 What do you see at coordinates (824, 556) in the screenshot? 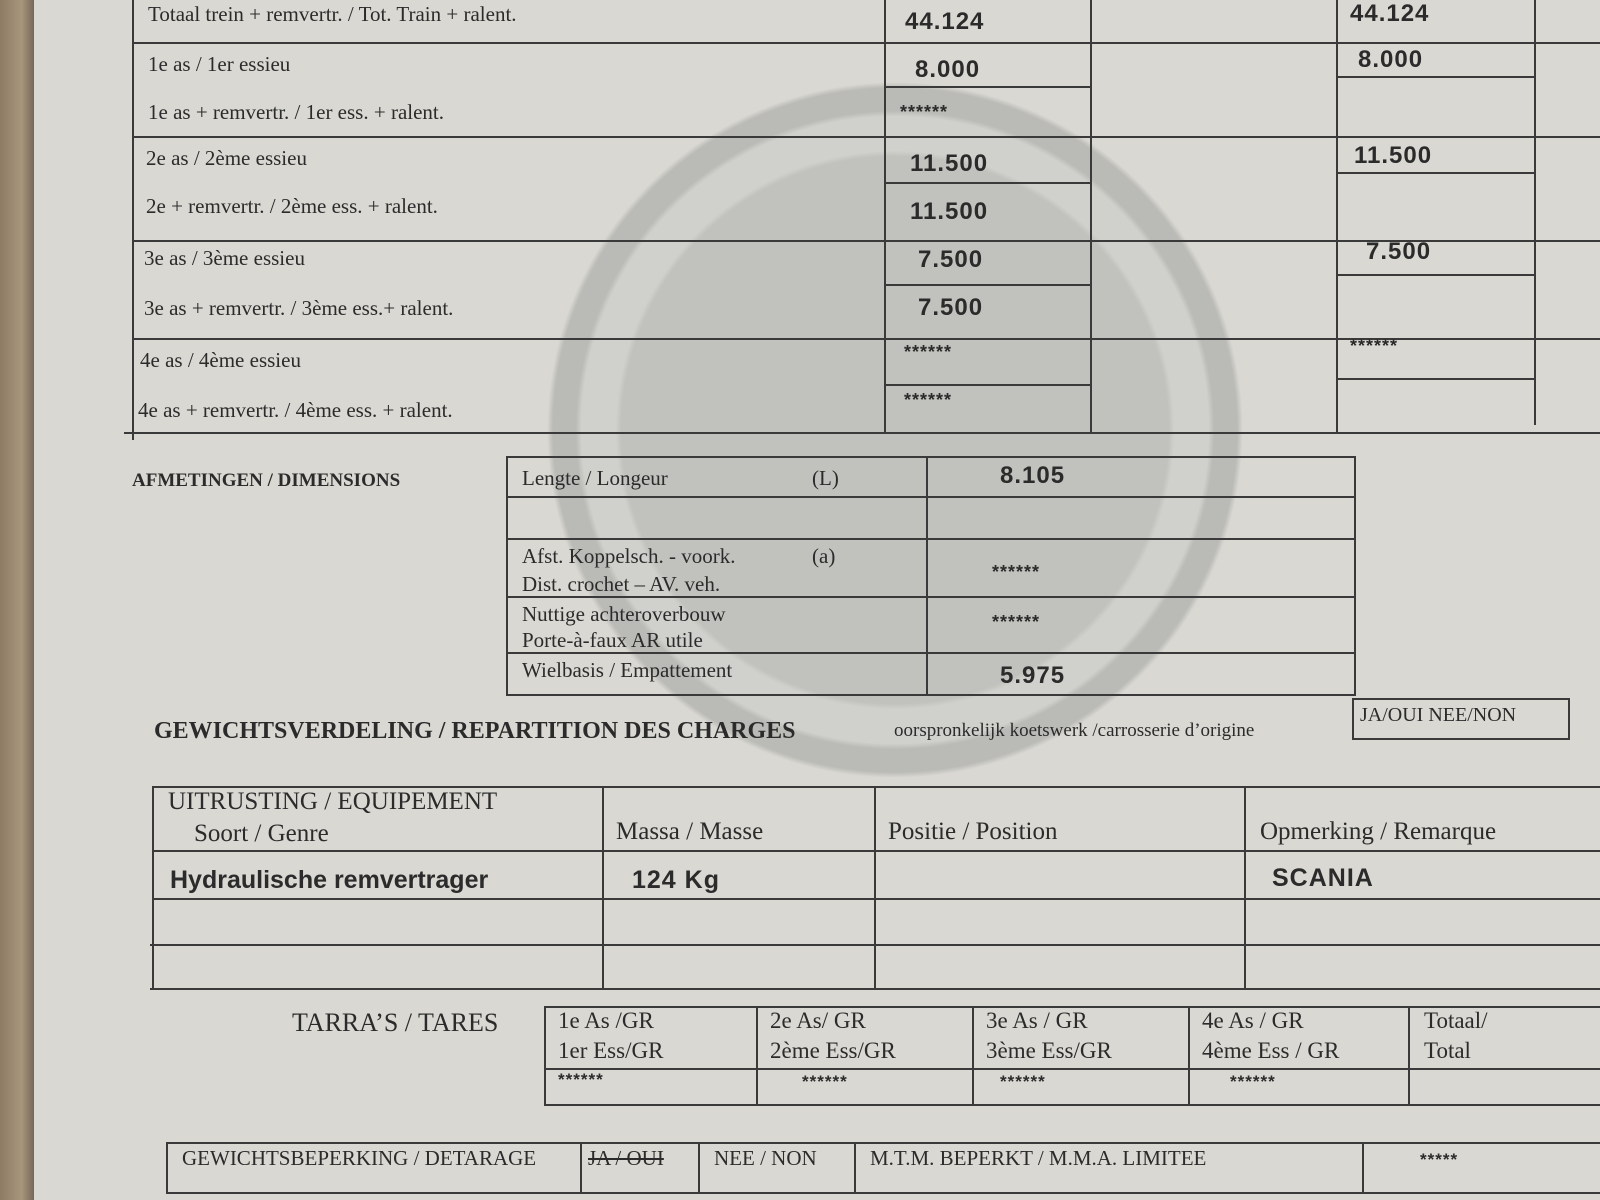
I see `coupling-distance-code: (a)` at bounding box center [824, 556].